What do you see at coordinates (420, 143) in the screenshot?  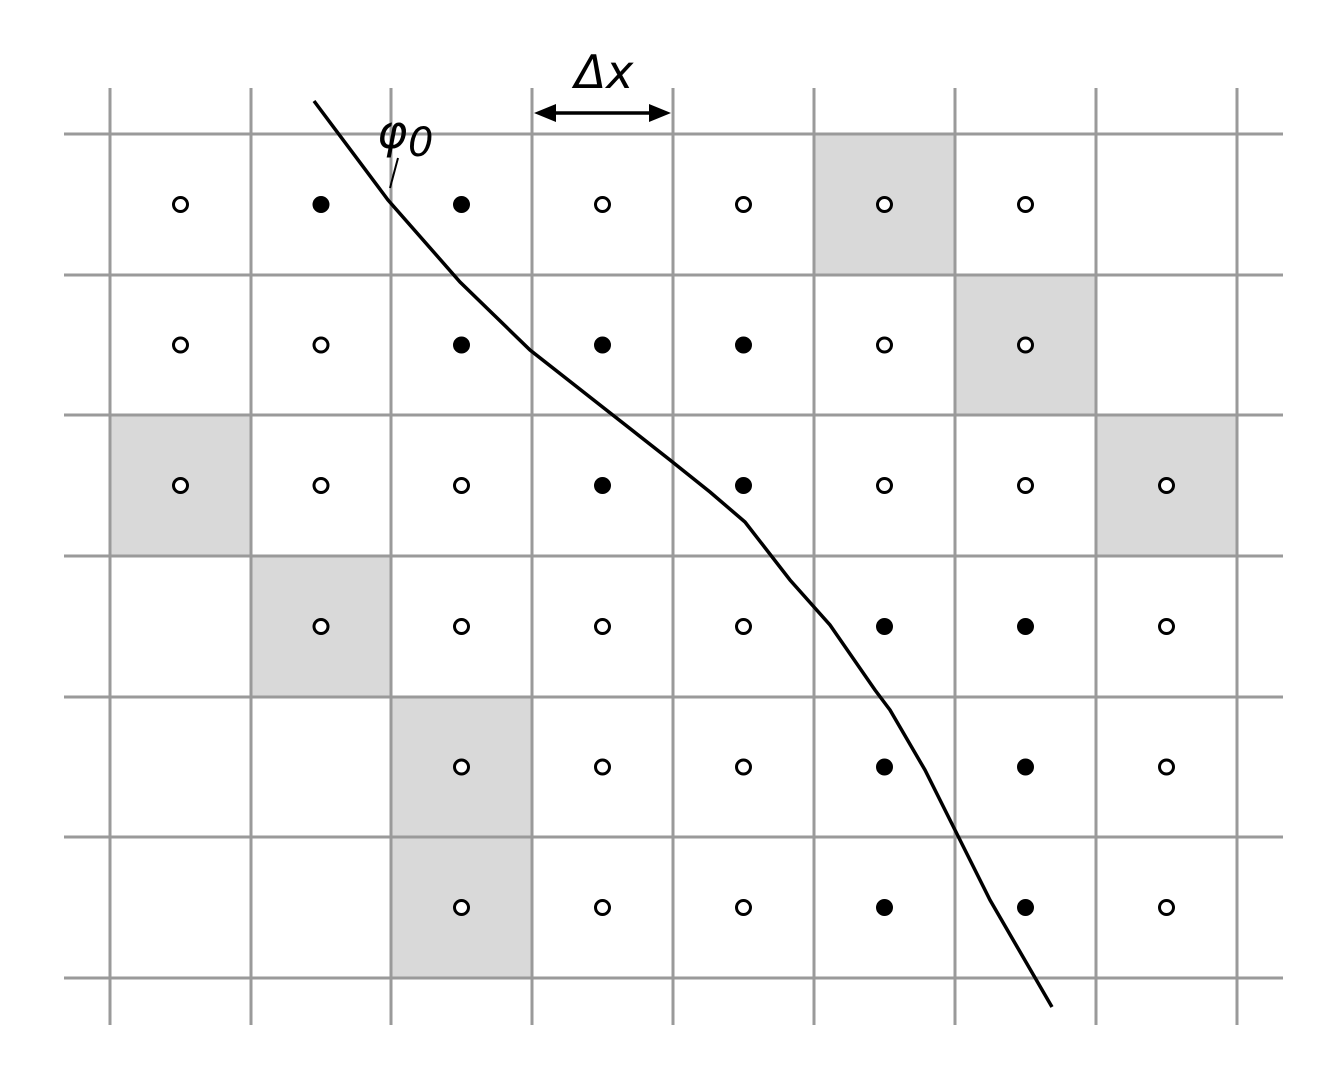 I see `phi-subscript: 0` at bounding box center [420, 143].